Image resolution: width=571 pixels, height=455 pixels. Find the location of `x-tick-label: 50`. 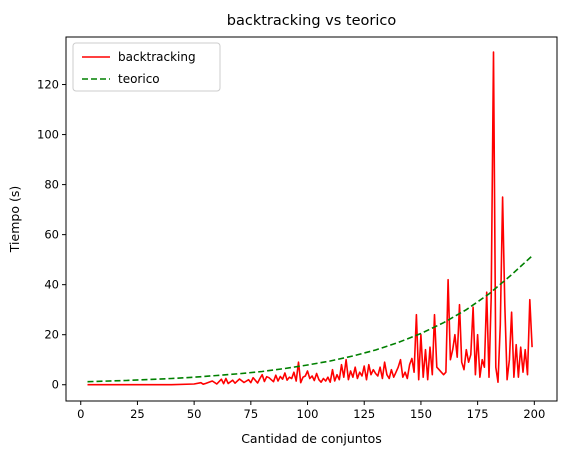

x-tick-label: 50 is located at coordinates (194, 414).